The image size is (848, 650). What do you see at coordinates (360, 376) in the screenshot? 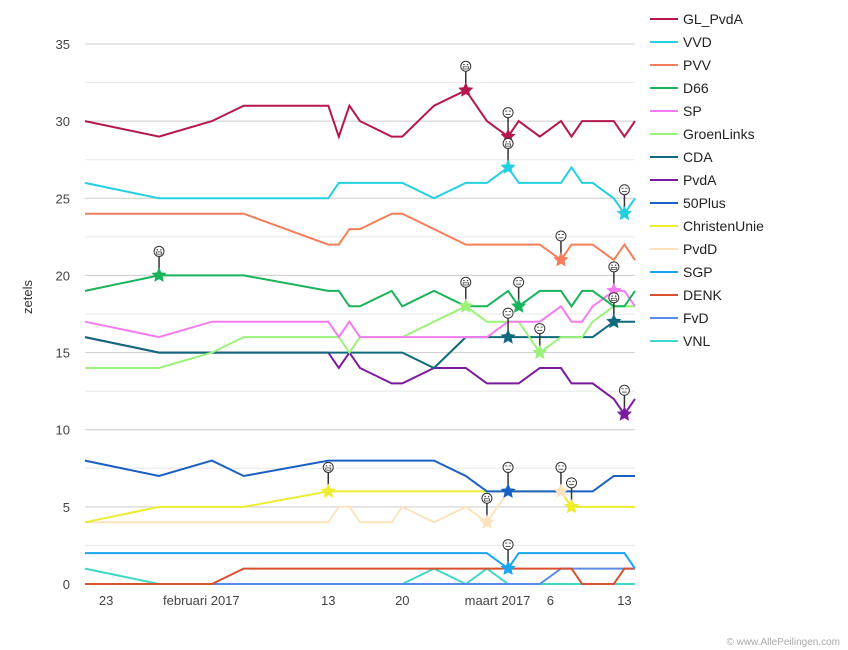
I see `series-line-pvda` at bounding box center [360, 376].